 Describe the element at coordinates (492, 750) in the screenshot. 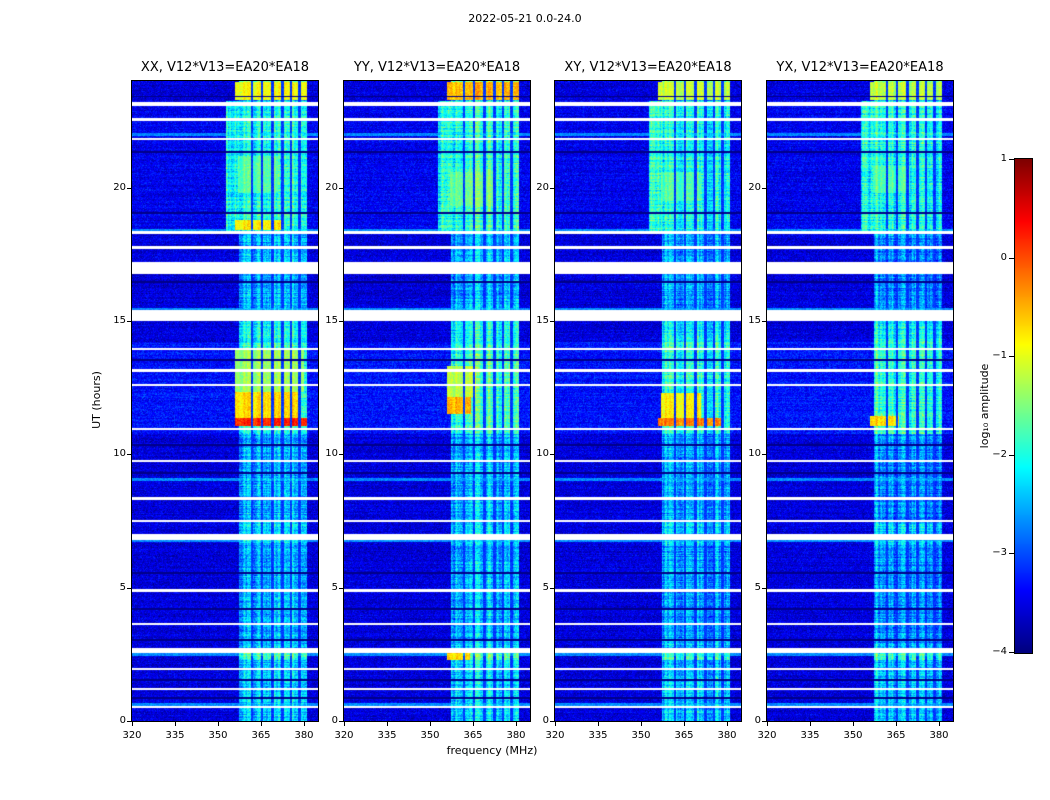

I see `x-axis-label: frequency (MHz)` at that location.